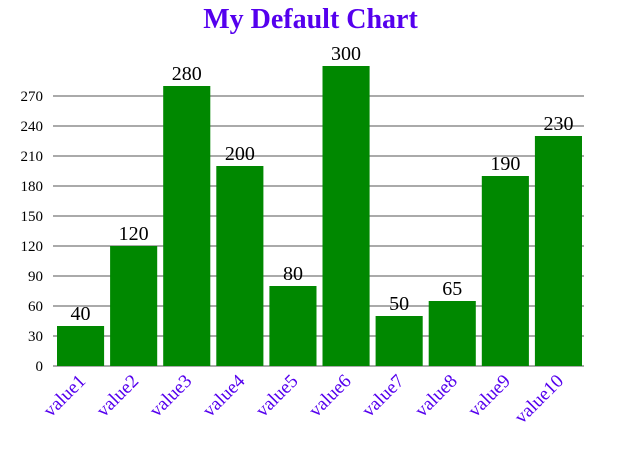 The width and height of the screenshot is (621, 450). Describe the element at coordinates (187, 74) in the screenshot. I see `data-label-value3: 280` at that location.